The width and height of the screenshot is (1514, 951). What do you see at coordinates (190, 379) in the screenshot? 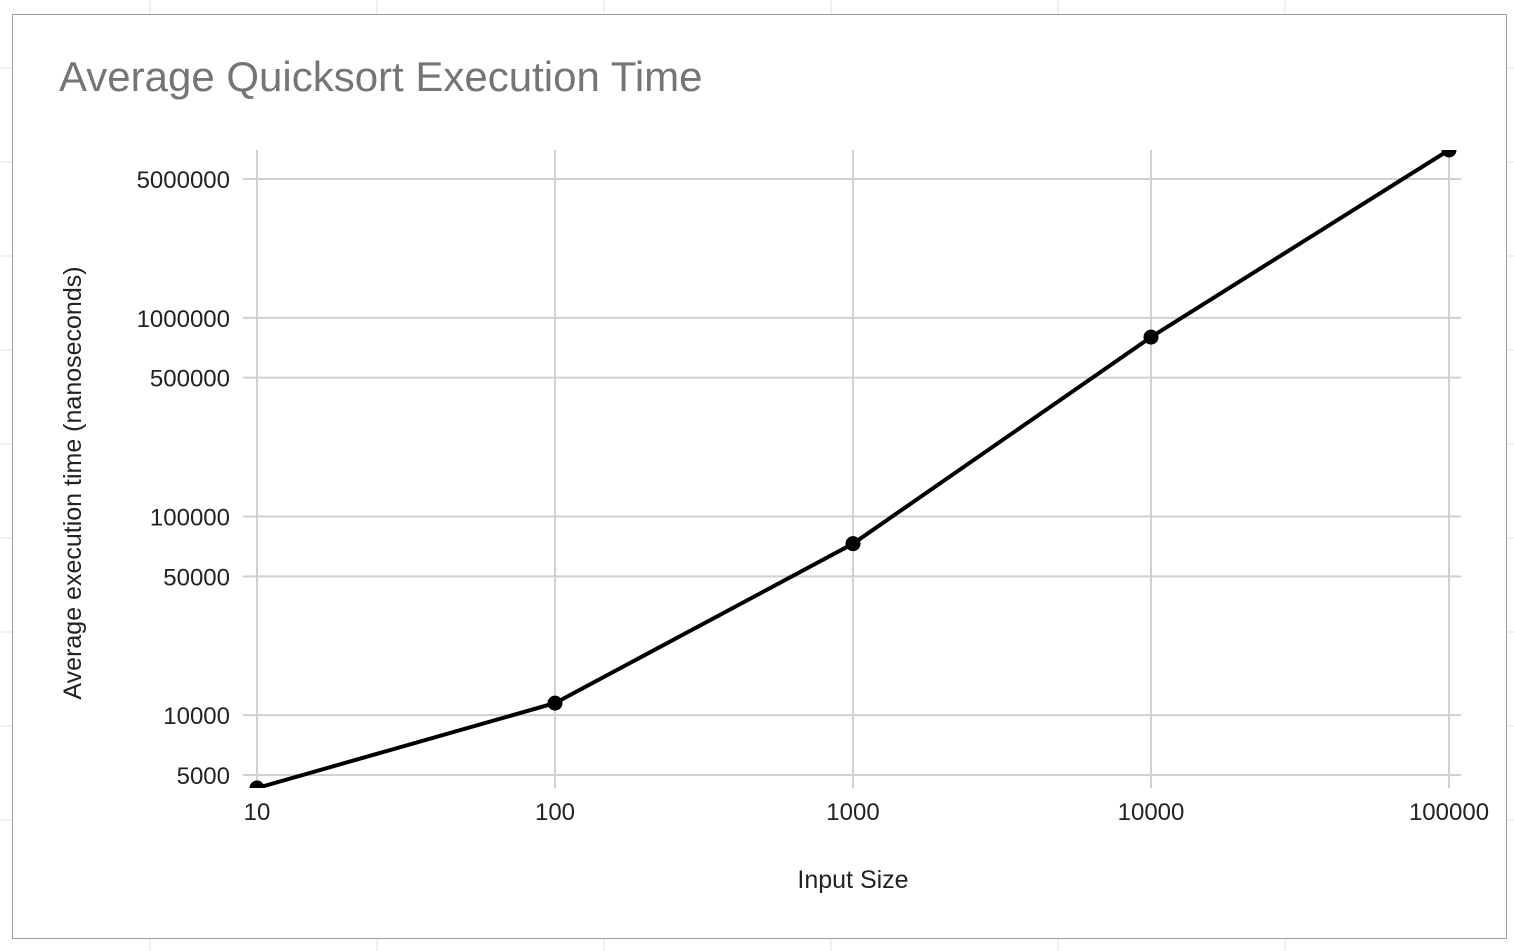
I see `y-tick-label: 500000` at bounding box center [190, 379].